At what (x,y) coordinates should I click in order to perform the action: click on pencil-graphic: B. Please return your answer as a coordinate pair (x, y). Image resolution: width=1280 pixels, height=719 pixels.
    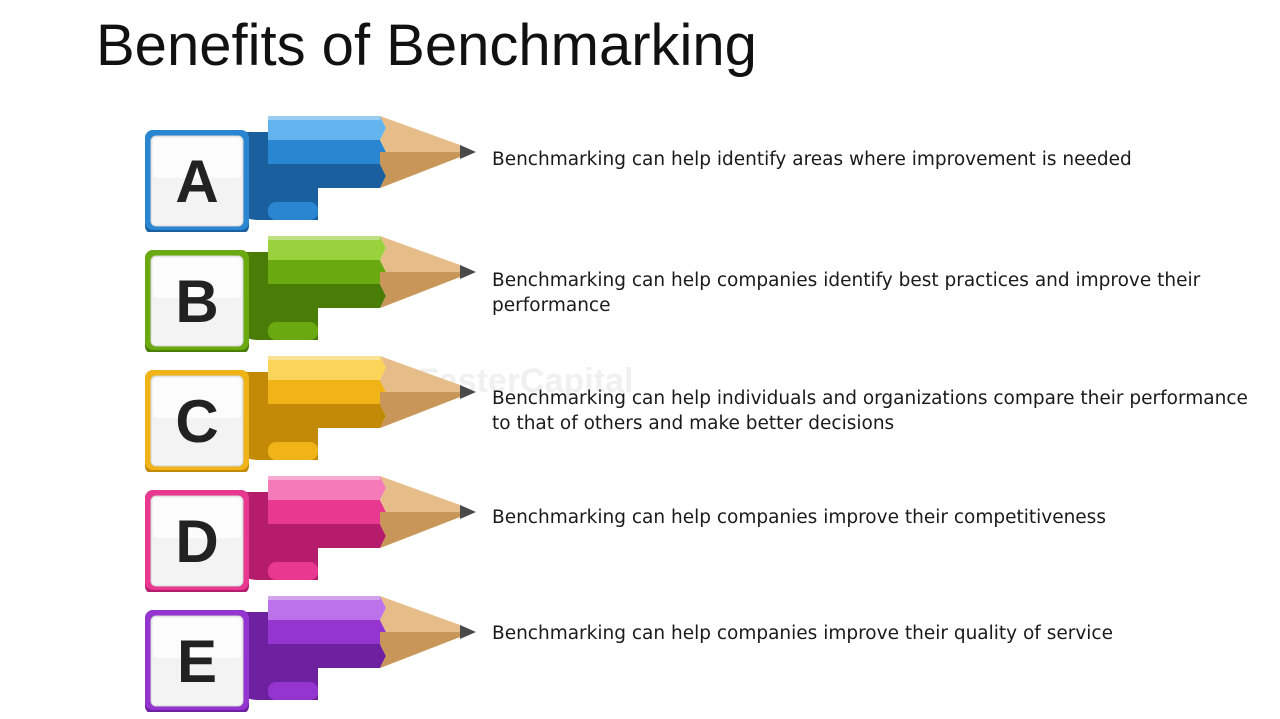
    Looking at the image, I should click on (312, 293).